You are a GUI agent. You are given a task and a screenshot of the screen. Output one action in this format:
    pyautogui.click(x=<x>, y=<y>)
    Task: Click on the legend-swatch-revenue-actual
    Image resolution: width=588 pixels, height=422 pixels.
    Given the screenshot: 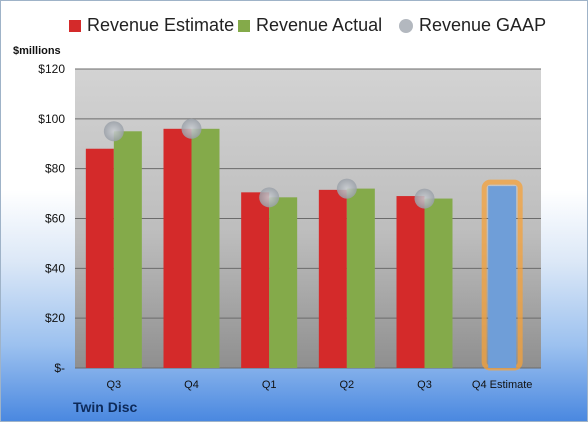 What is the action you would take?
    pyautogui.click(x=244, y=25)
    